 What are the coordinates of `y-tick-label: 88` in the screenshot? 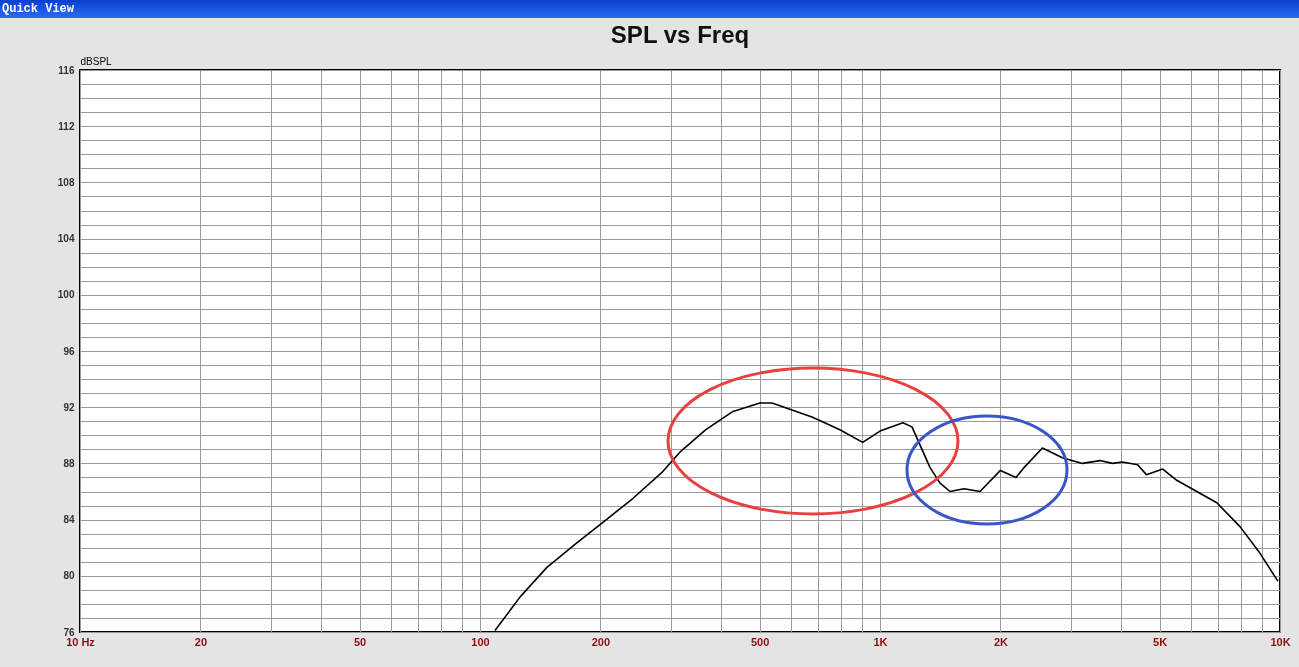 It's located at (69, 463).